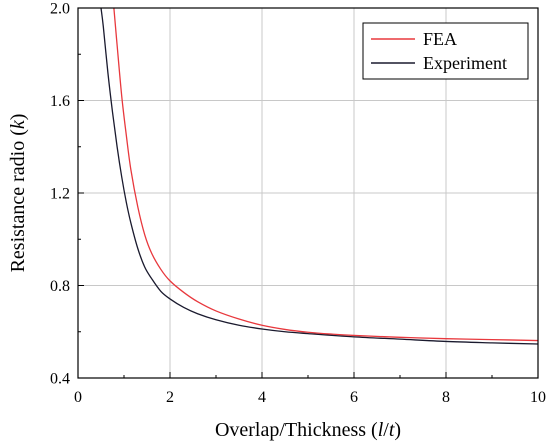  I want to click on x-tick-label: 2, so click(170, 397).